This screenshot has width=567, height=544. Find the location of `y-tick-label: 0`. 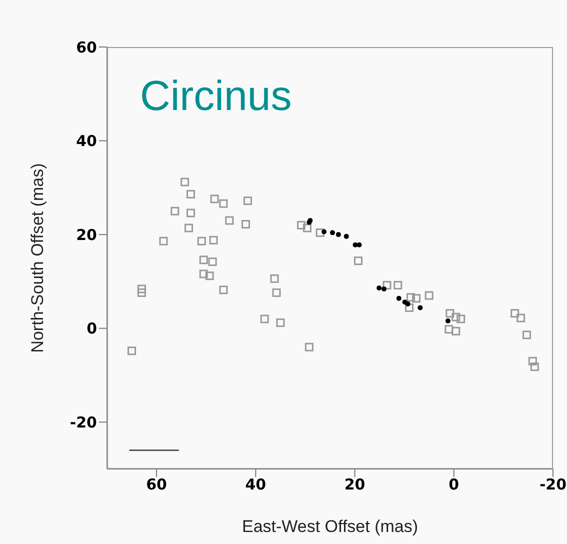

y-tick-label: 0 is located at coordinates (91, 329).